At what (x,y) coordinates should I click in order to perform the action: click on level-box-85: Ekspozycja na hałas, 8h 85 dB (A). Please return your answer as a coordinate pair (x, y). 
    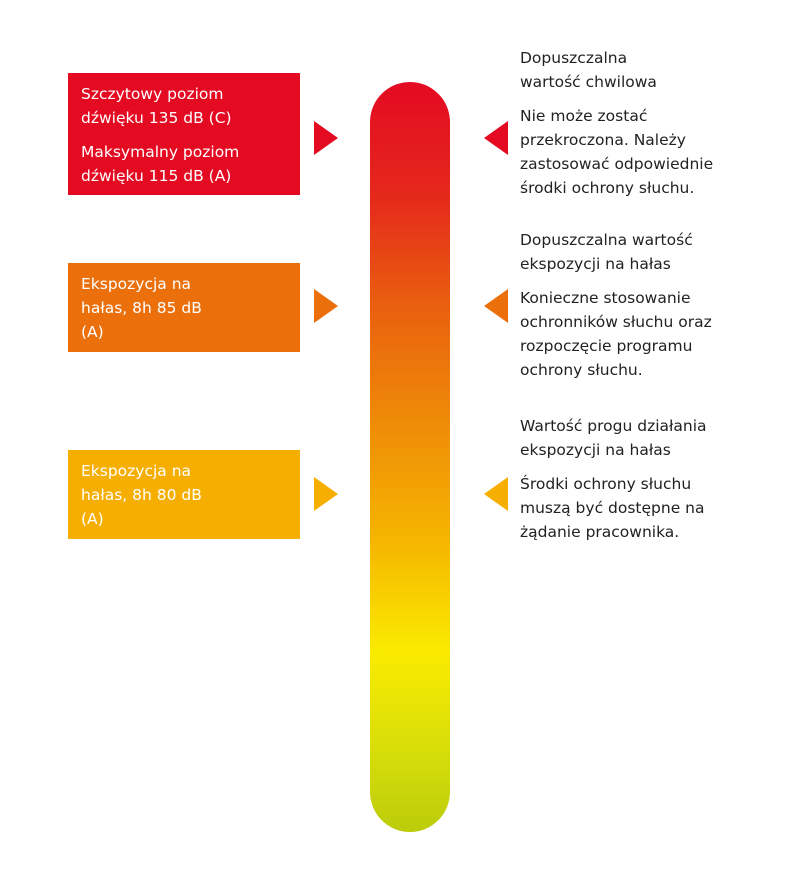
    Looking at the image, I should click on (184, 307).